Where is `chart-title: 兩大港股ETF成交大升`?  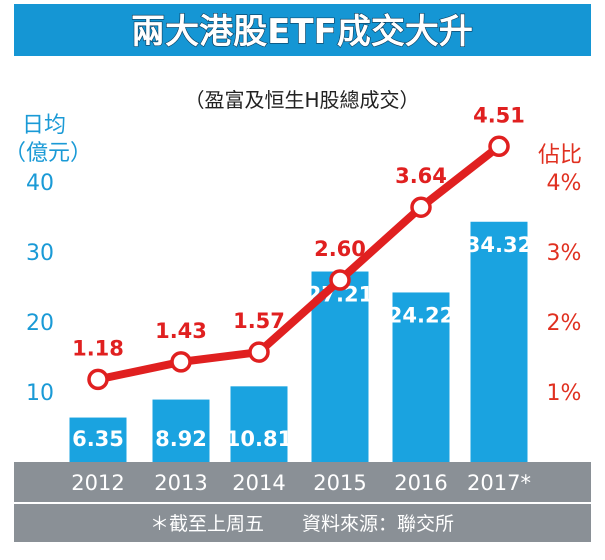 chart-title: 兩大港股ETF成交大升 is located at coordinates (302, 32).